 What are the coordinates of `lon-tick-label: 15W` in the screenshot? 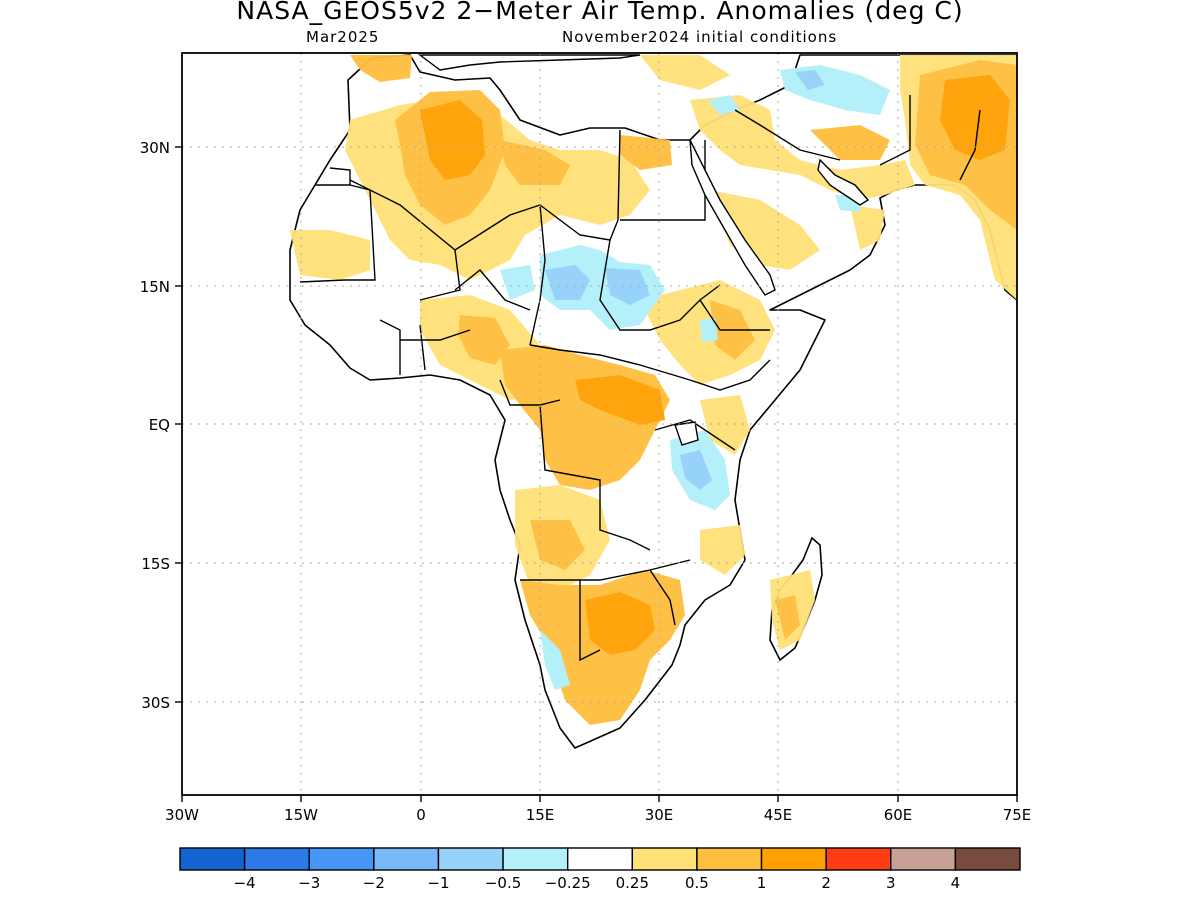 It's located at (301, 815).